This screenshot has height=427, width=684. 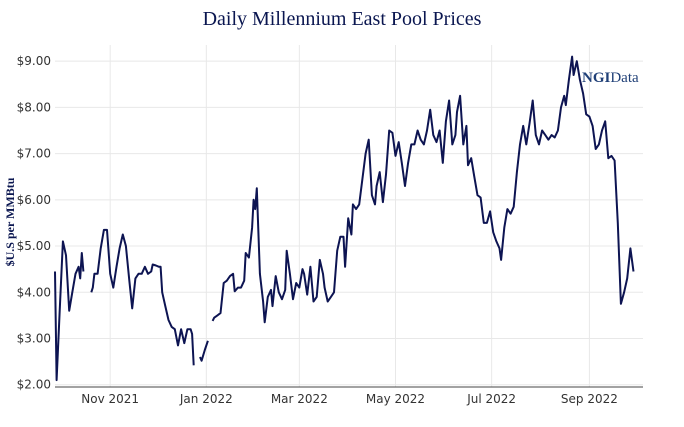 What do you see at coordinates (34, 107) in the screenshot?
I see `y-tick-label: $8.00` at bounding box center [34, 107].